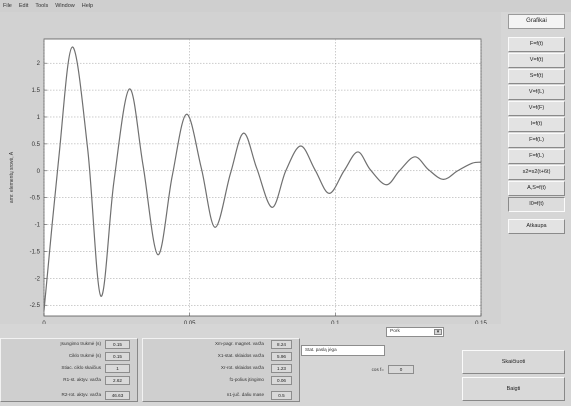 The image size is (571, 406). What do you see at coordinates (536, 76) in the screenshot?
I see `graph-button-3: S=f(t)` at bounding box center [536, 76].